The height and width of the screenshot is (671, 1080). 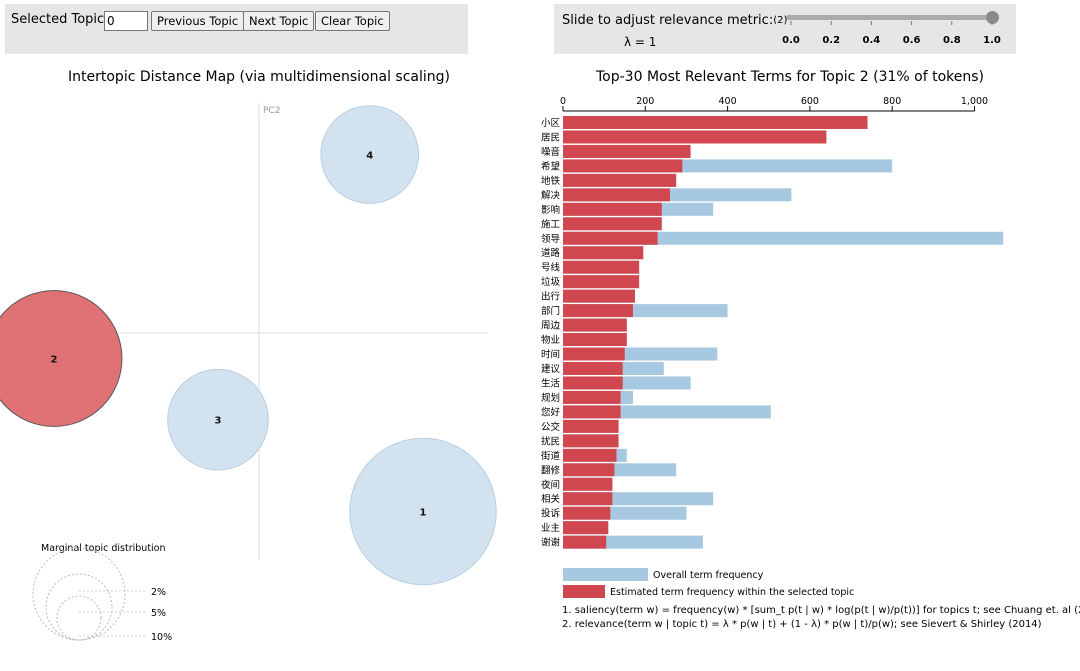 What do you see at coordinates (605, 574) in the screenshot?
I see `legend-swatch-overall` at bounding box center [605, 574].